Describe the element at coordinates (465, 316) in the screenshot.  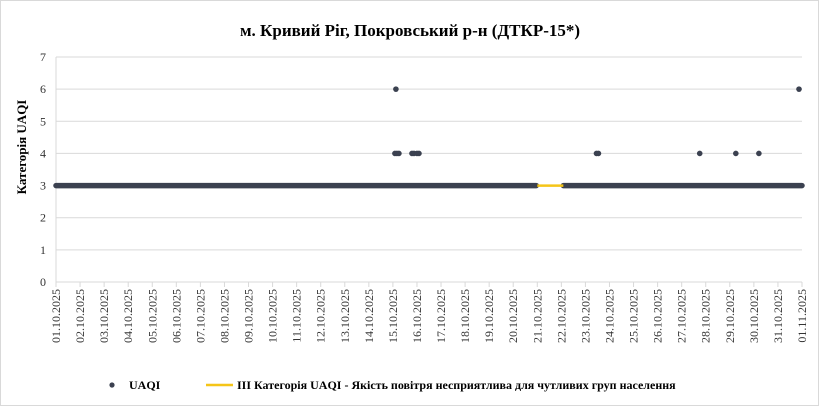
I see `x-tick-label: 18.10.2025` at that location.